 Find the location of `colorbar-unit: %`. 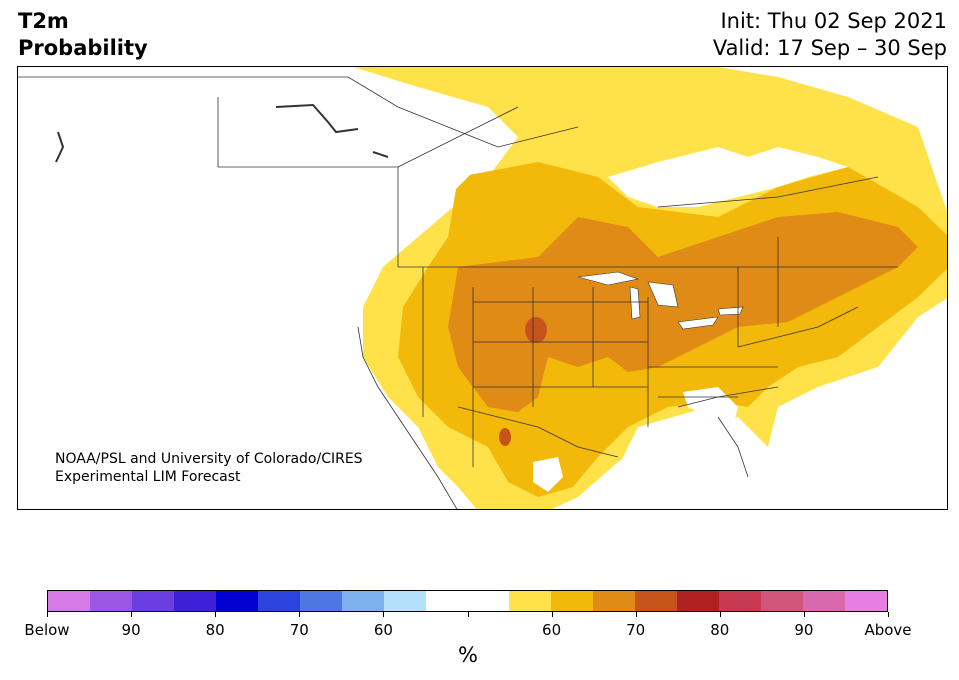

colorbar-unit: % is located at coordinates (468, 655).